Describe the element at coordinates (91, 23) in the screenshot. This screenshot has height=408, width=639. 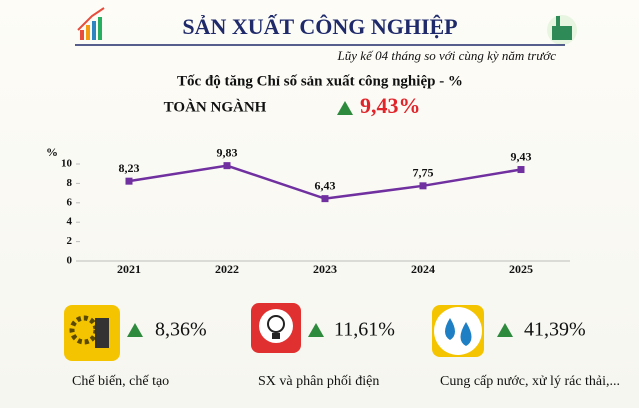
I see `growth-icon` at that location.